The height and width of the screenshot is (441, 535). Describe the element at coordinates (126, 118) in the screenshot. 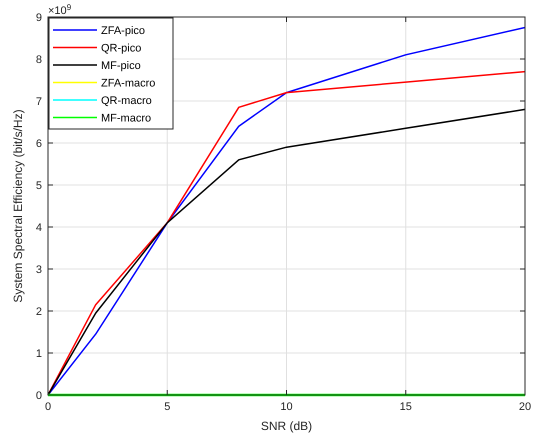

I see `legend-label: MF-macro` at that location.